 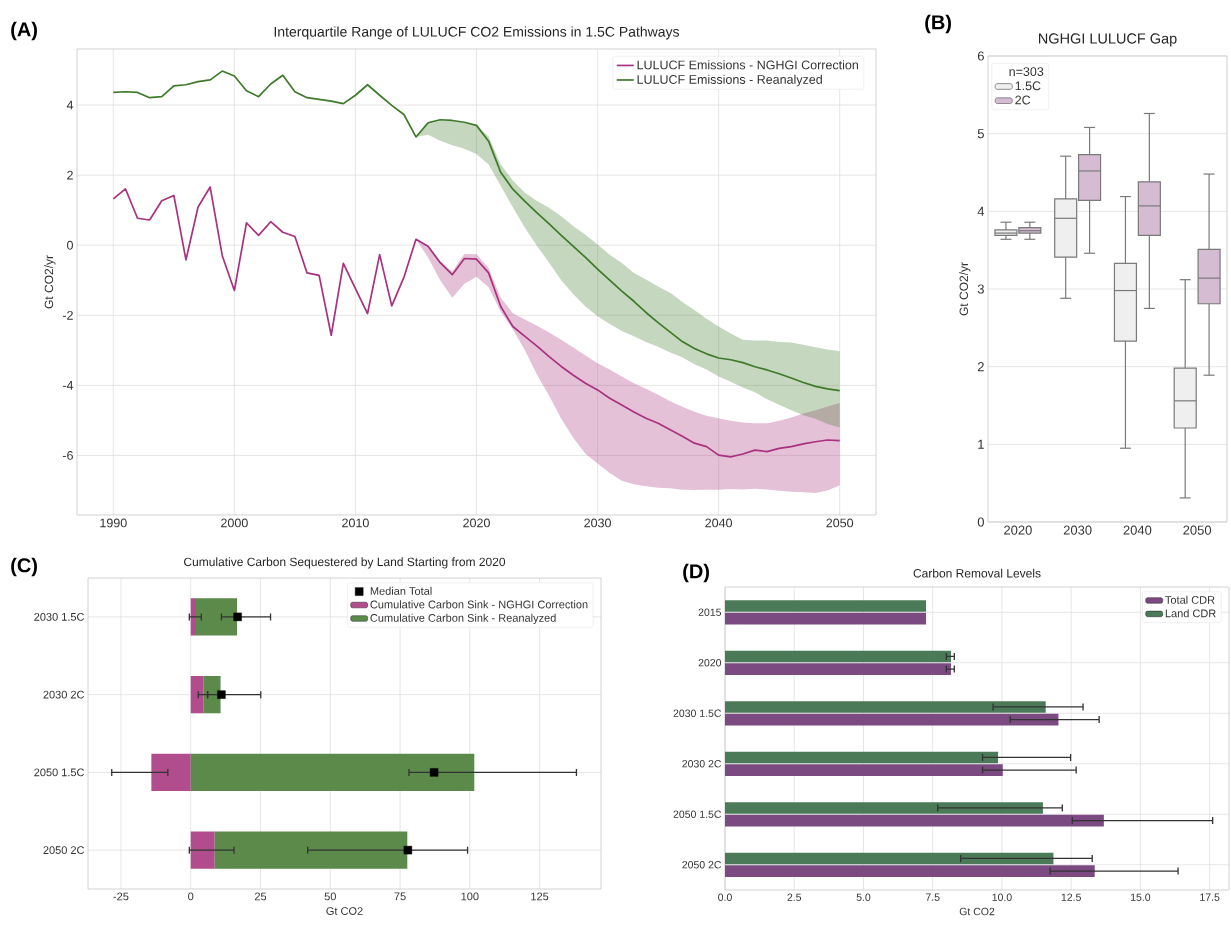 What do you see at coordinates (70, 245) in the screenshot?
I see `y-tick-label: 0` at bounding box center [70, 245].